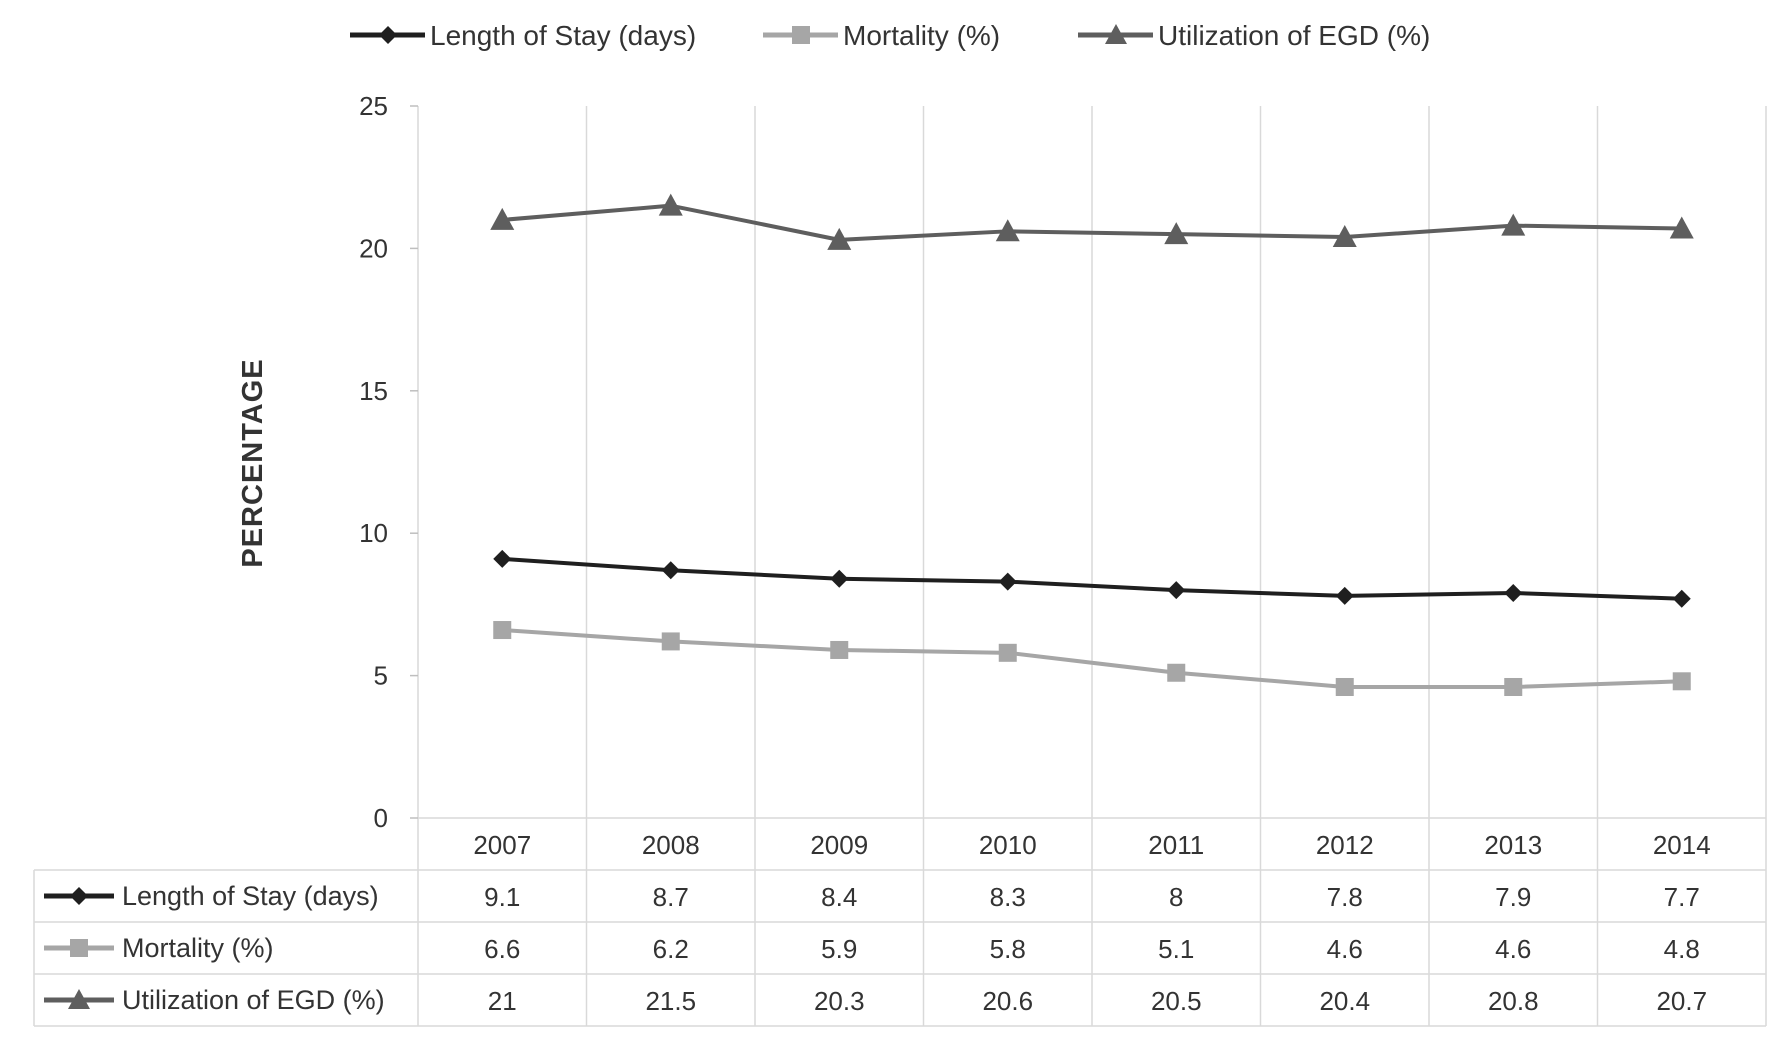  I want to click on table-cell-value: 20.8, so click(1513, 1001).